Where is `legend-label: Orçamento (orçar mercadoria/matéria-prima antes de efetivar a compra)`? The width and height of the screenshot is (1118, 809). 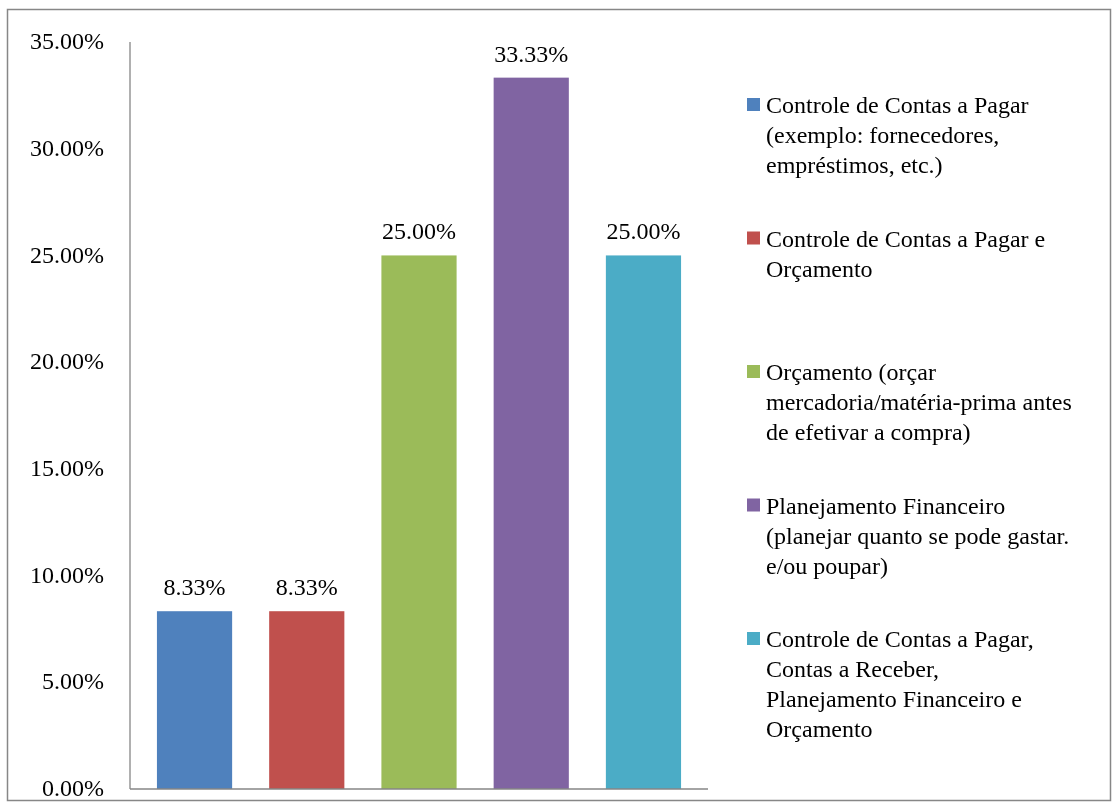
legend-label: Orçamento (orçar mercadoria/matéria-prima antes de efetivar a compra) is located at coordinates (919, 402).